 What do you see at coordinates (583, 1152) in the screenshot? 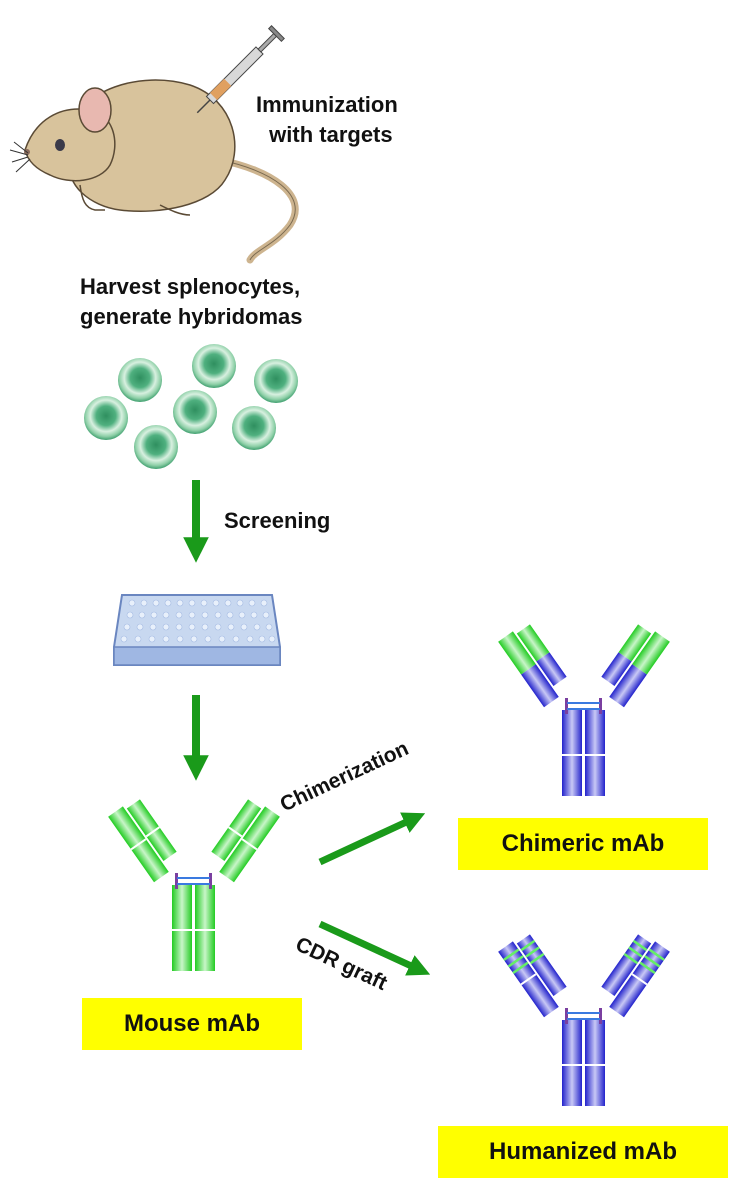
I see `humanized-mab-label: Humanized mAb` at bounding box center [583, 1152].